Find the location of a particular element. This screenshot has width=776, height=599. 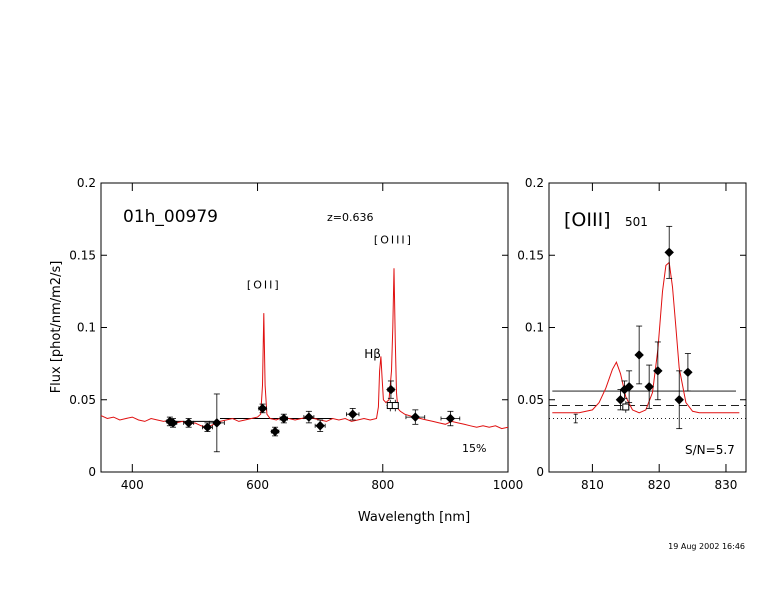

inset-ytick-label: 0.1 is located at coordinates (534, 328).